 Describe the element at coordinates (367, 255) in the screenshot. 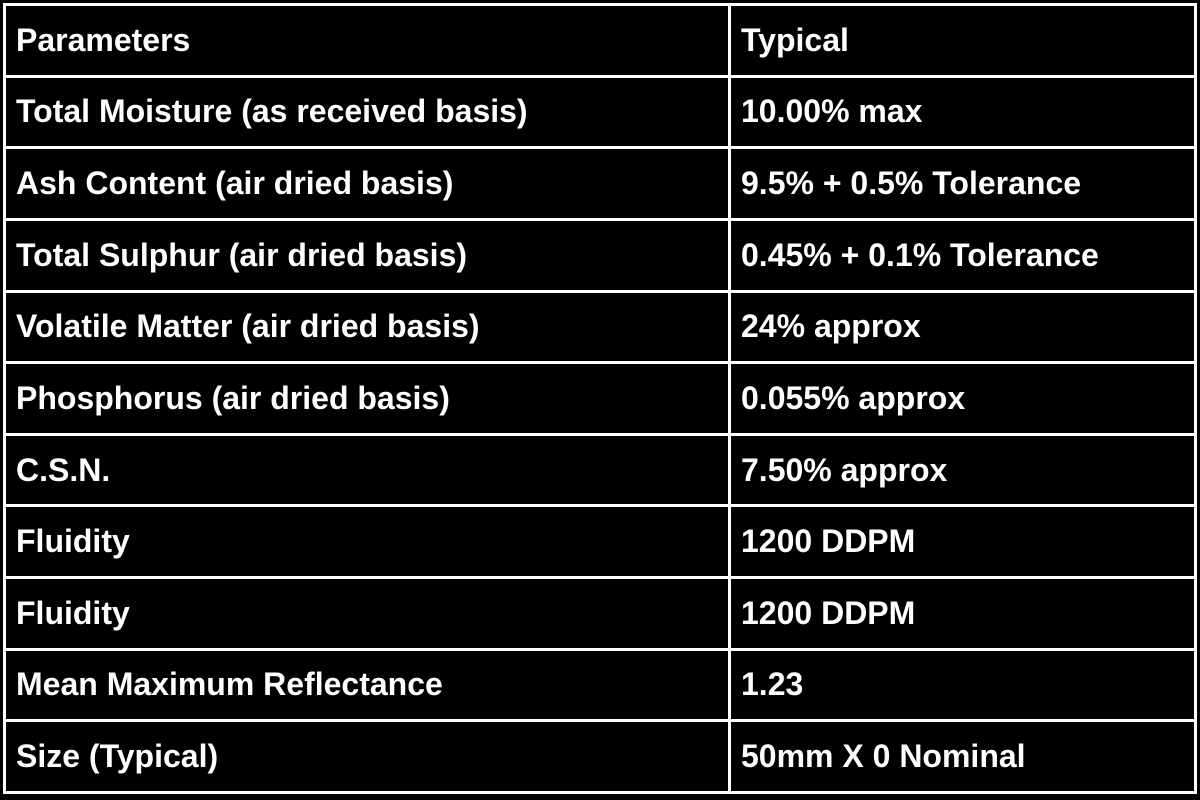

I see `cell: Total Sulphur (air dried basis)` at that location.